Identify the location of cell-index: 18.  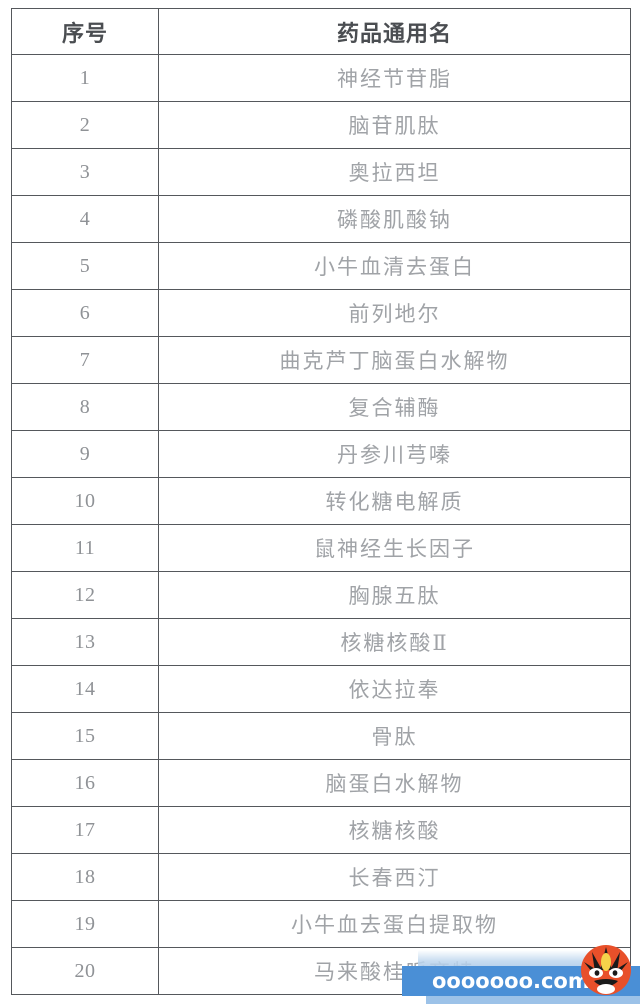
(85, 877).